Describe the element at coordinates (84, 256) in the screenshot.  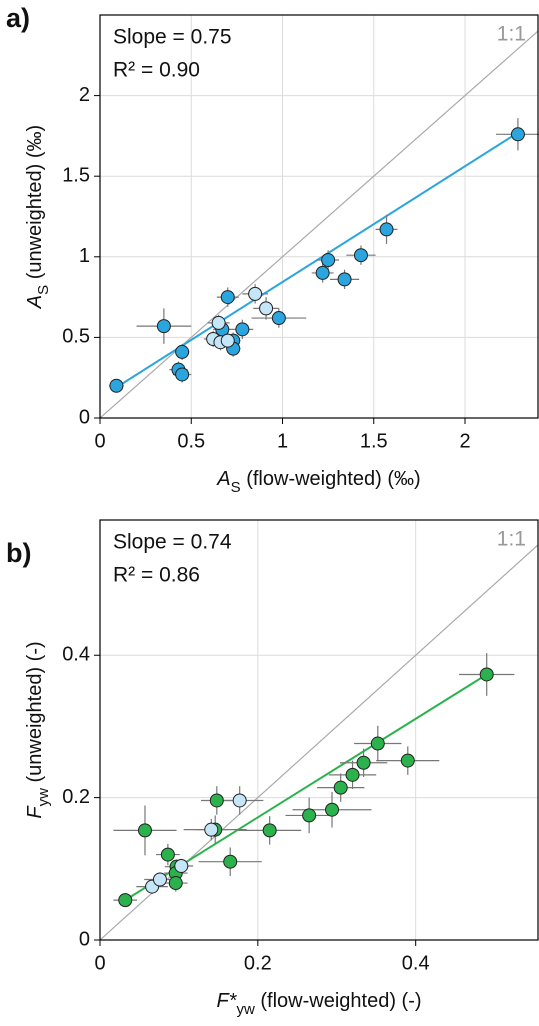
I see `y-tick-label: 1` at that location.